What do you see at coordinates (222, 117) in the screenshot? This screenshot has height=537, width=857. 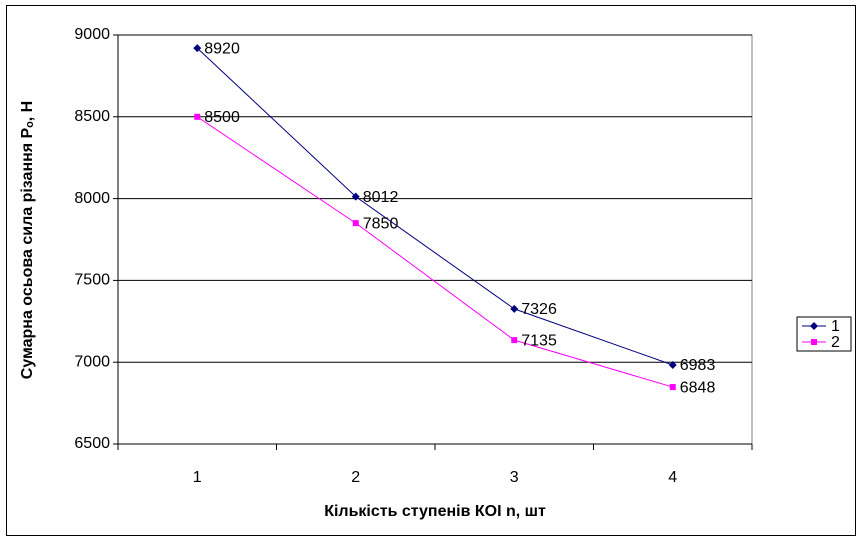 I see `data-label: 8500` at bounding box center [222, 117].